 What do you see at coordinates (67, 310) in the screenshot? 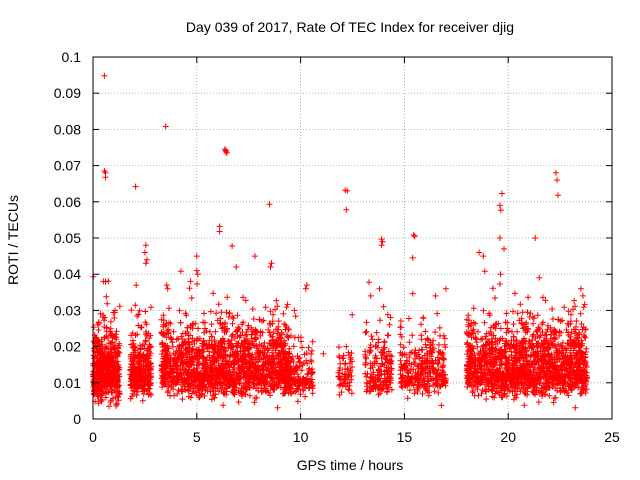
I see `y-tick-label: 0.03` at bounding box center [67, 310].